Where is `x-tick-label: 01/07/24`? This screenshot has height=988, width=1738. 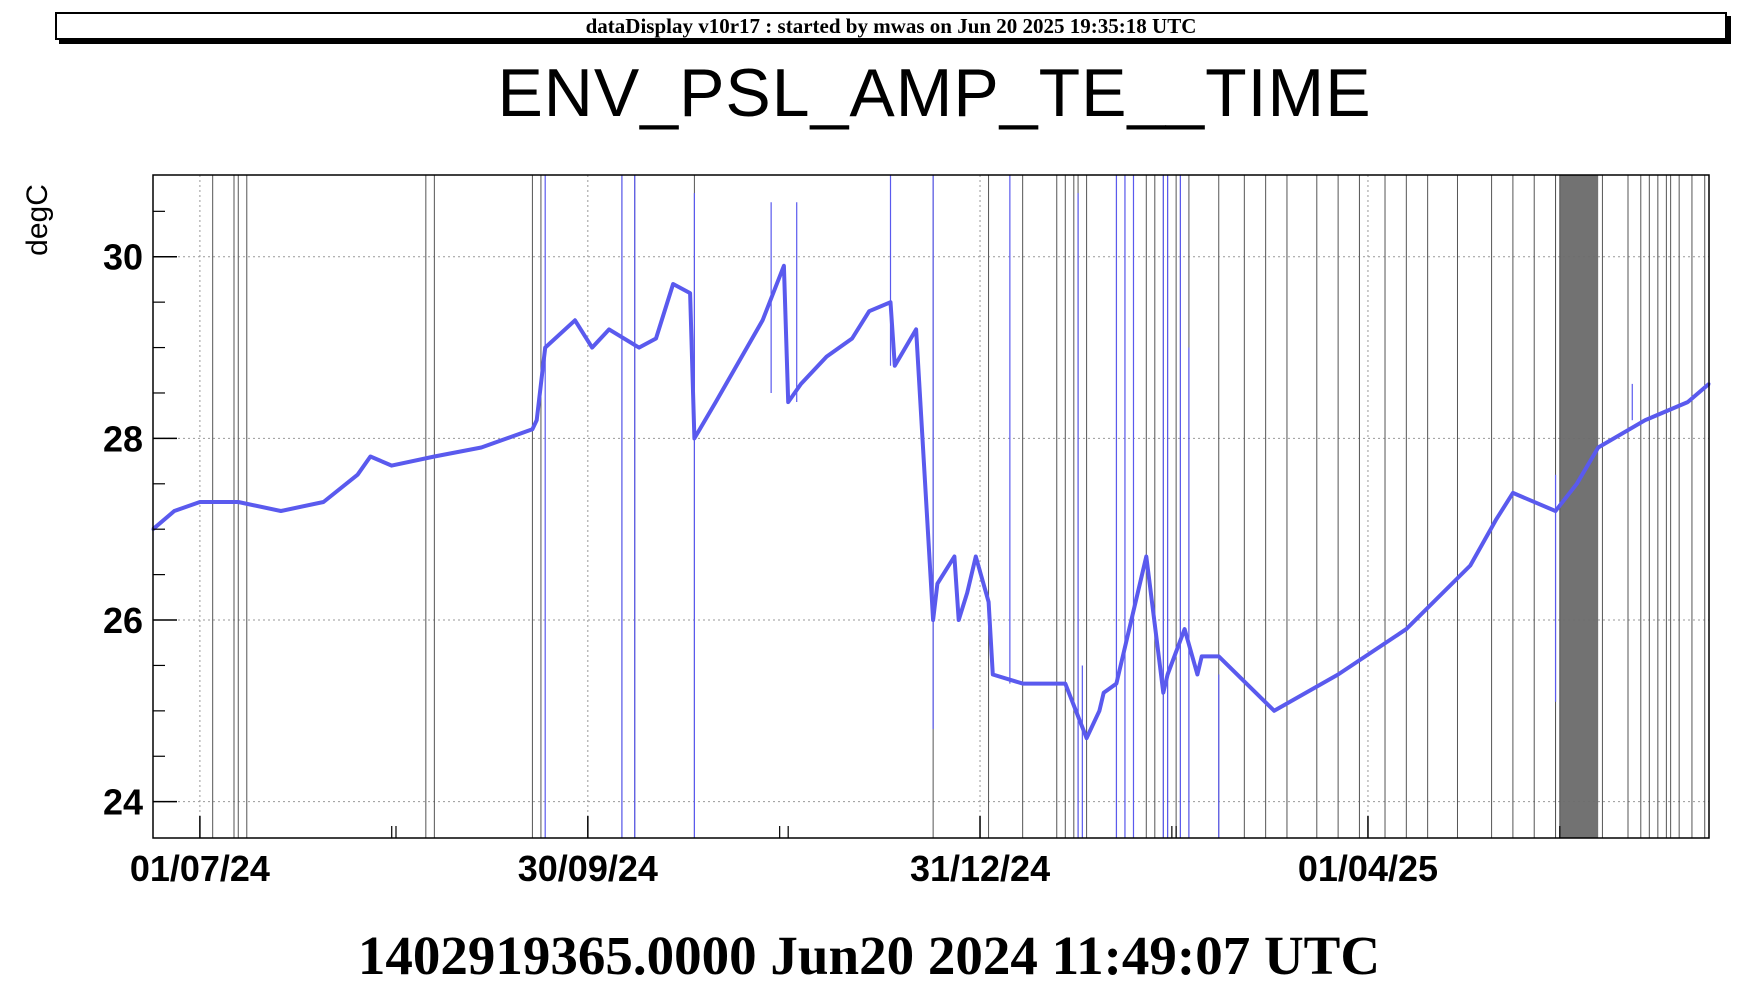 x-tick-label: 01/07/24 is located at coordinates (200, 868).